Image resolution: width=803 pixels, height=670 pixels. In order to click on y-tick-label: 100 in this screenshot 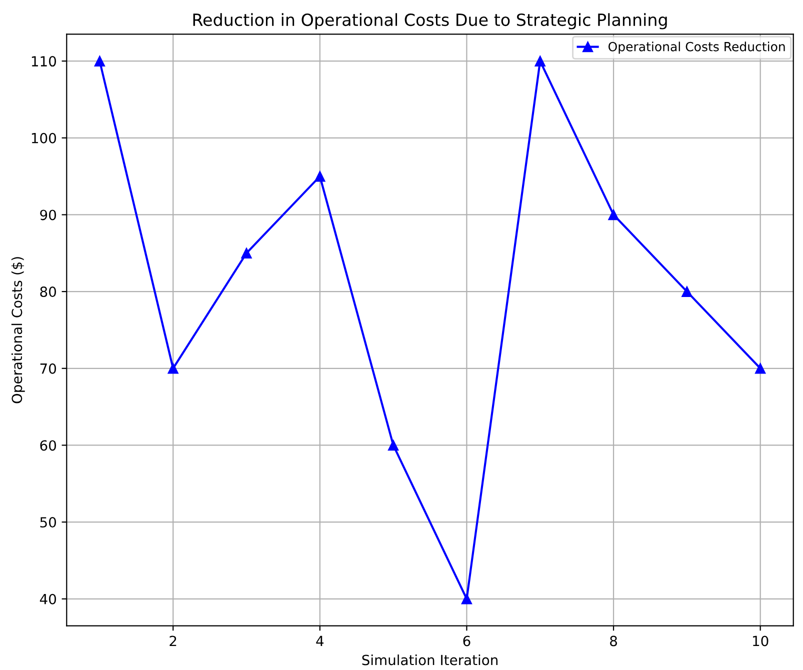, I will do `click(44, 138)`.